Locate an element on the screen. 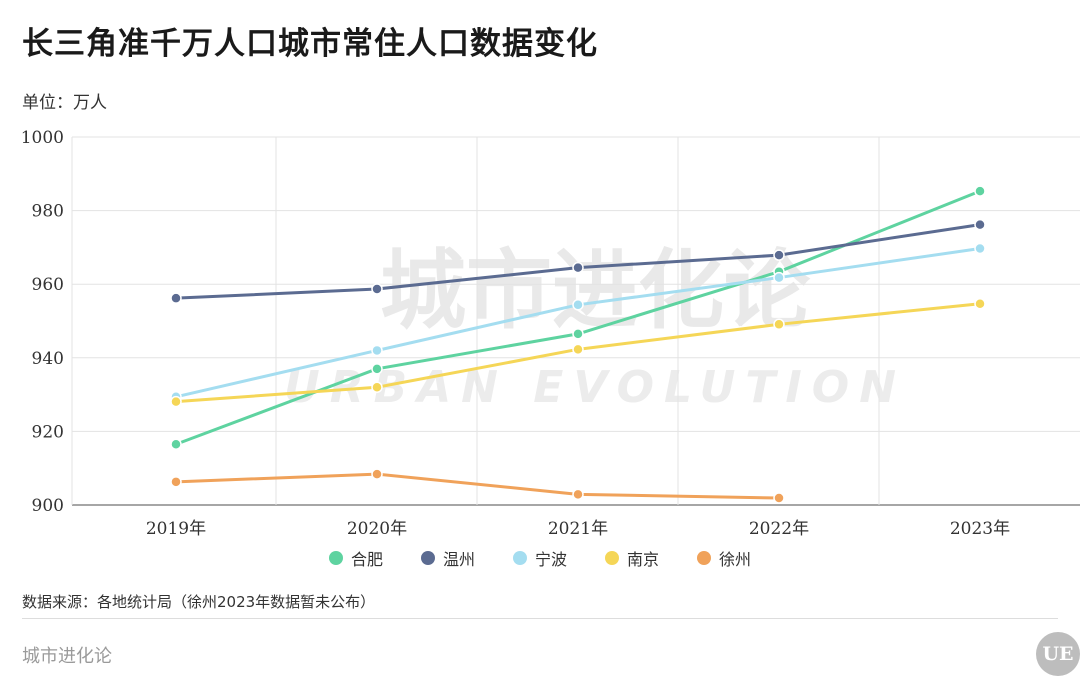 The height and width of the screenshot is (676, 1080). y-tick-label: 960 is located at coordinates (48, 285).